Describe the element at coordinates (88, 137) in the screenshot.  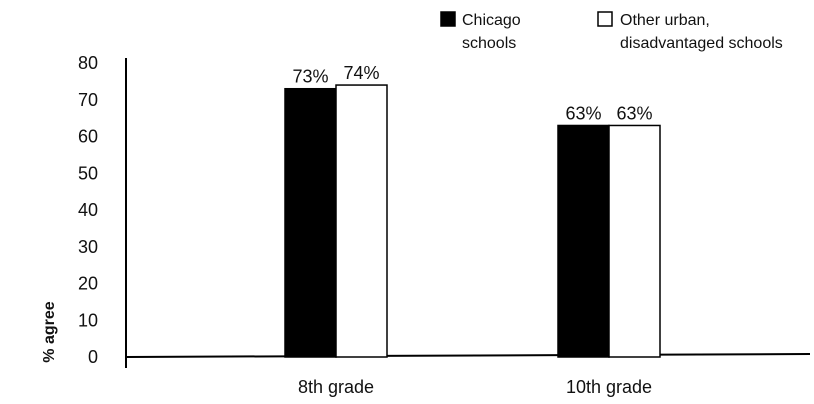
I see `y-tick-label: 60` at that location.